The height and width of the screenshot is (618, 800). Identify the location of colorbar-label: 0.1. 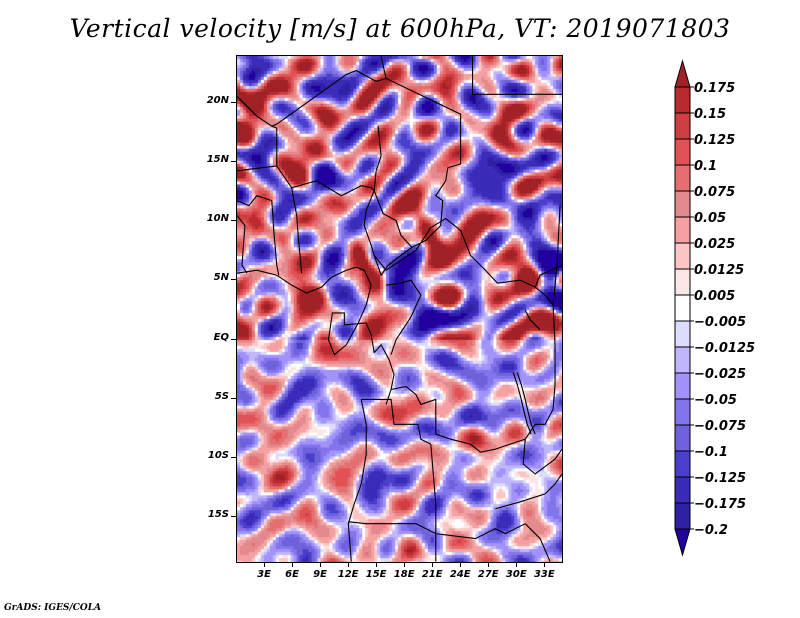
(705, 166).